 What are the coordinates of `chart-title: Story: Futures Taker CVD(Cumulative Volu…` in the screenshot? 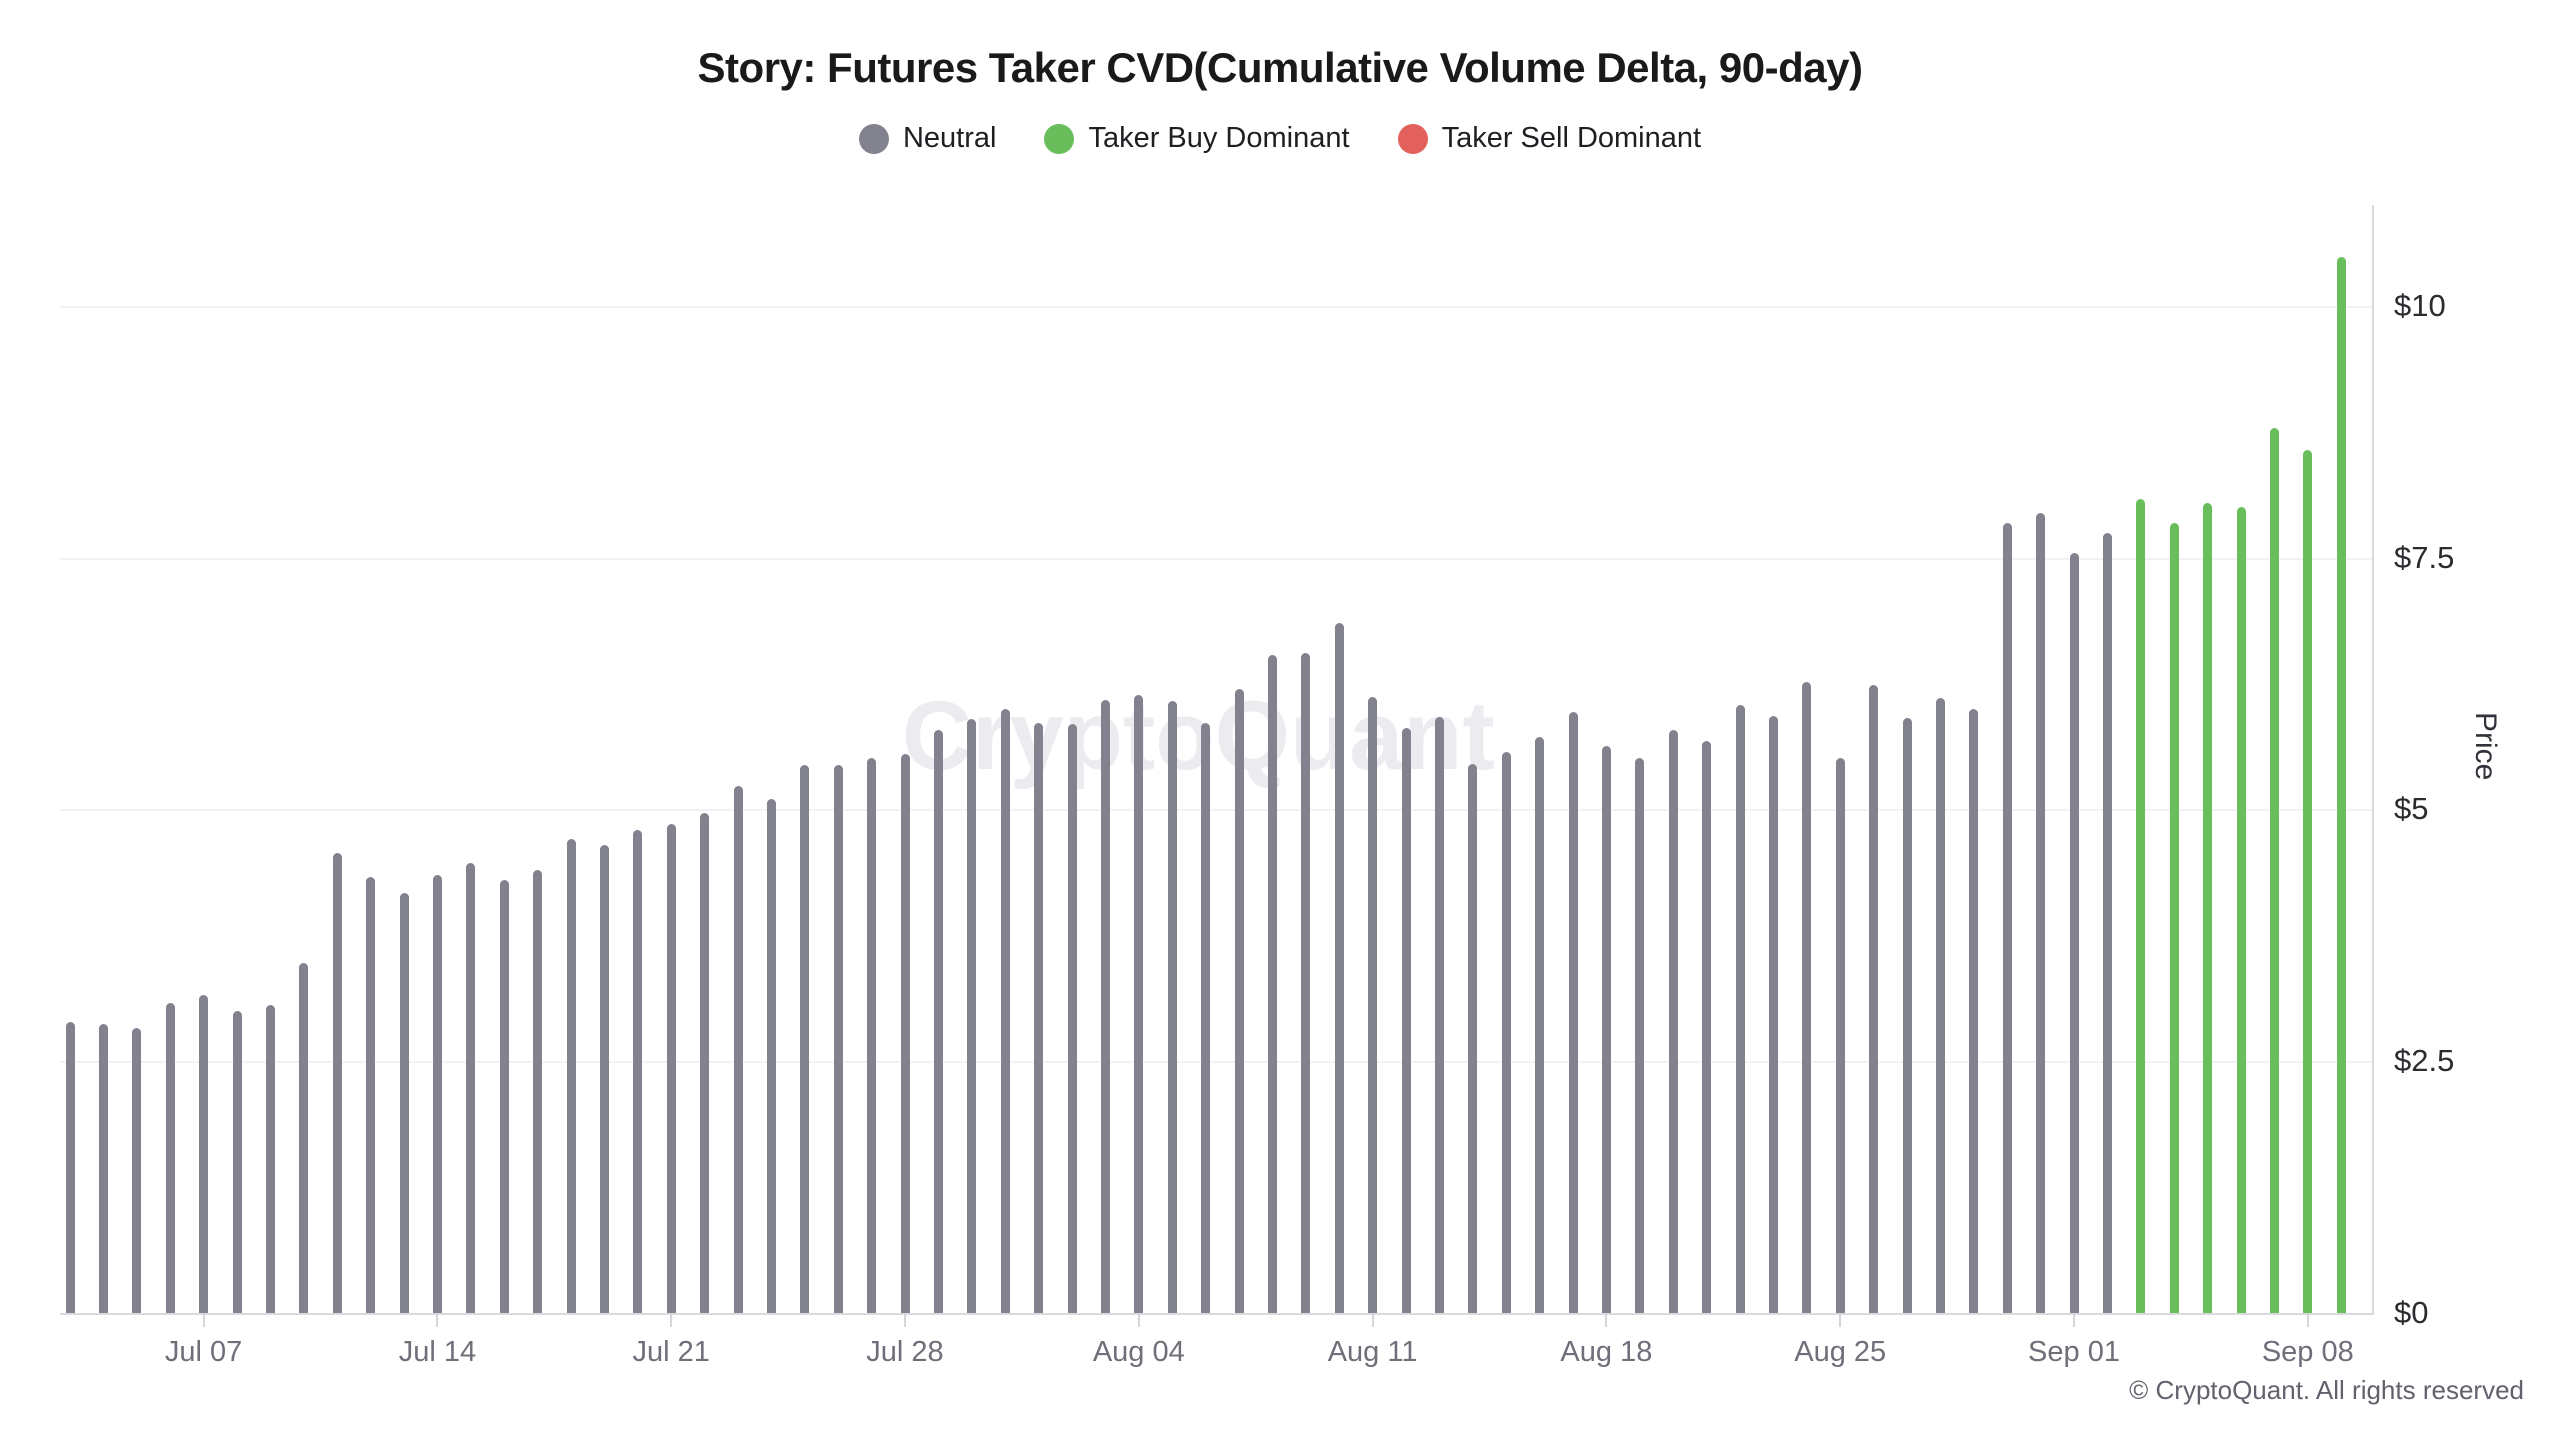 It's located at (1280, 67).